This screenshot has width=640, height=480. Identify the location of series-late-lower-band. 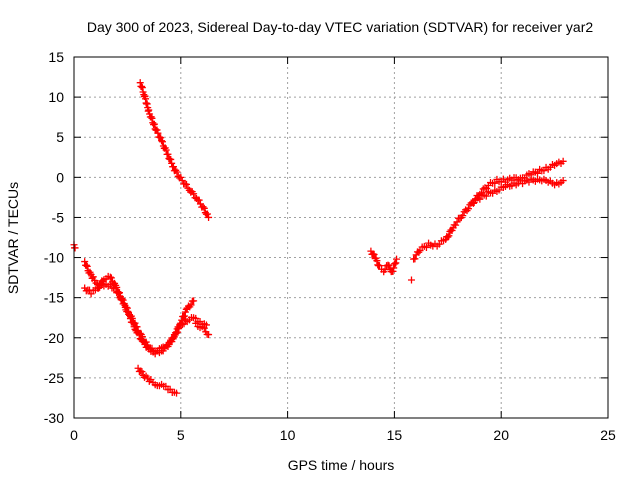
(517, 191).